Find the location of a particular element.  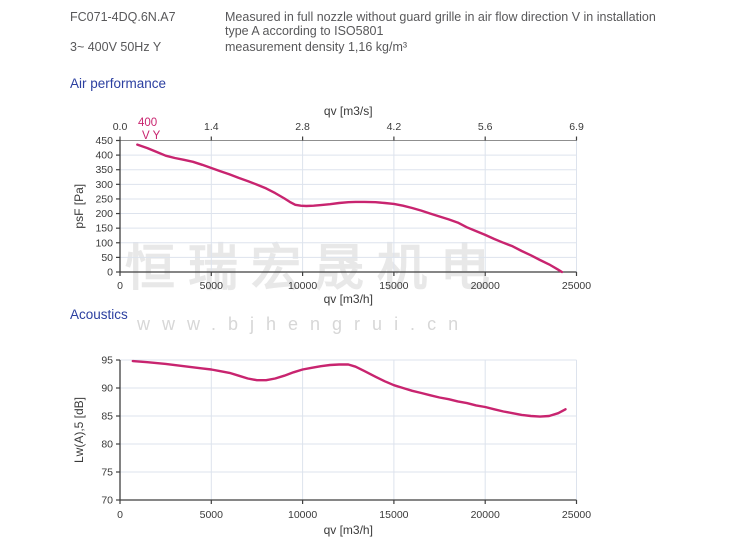

measurement-note-line2: type A according to ISO5801 is located at coordinates (304, 31).